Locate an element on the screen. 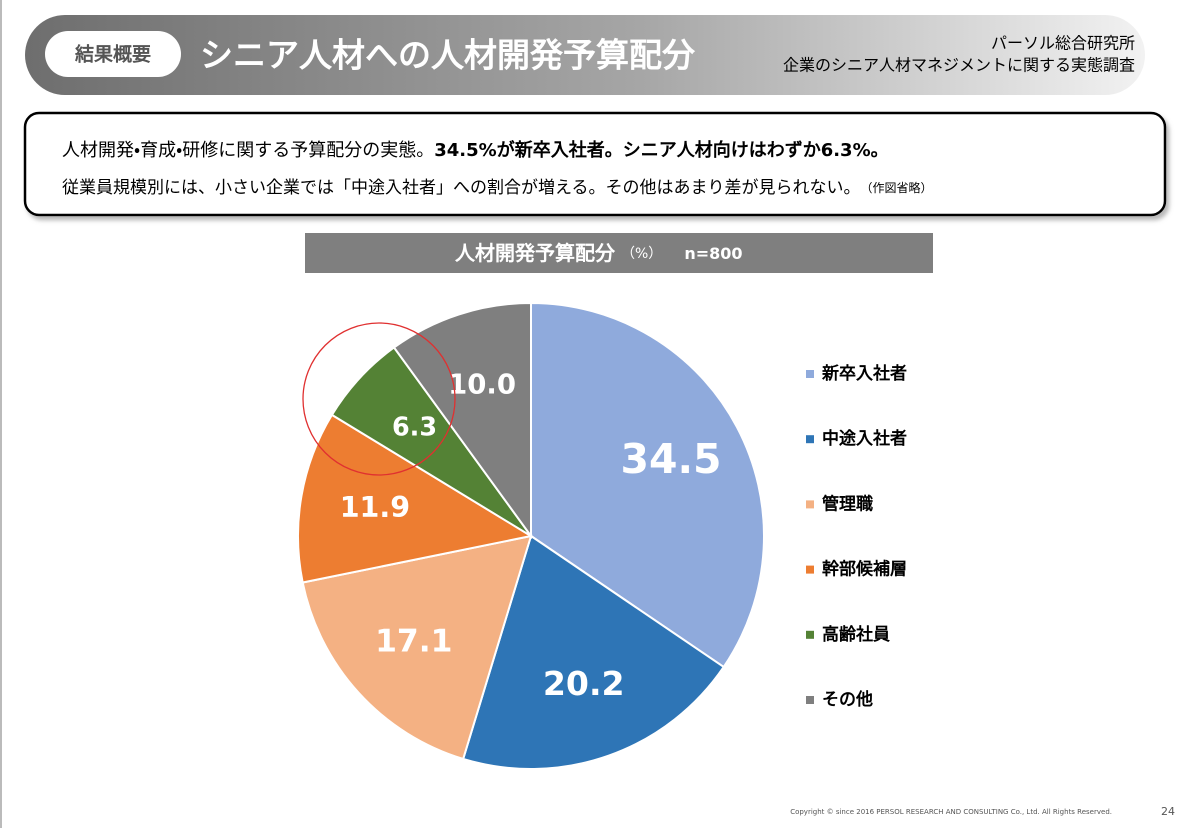 This screenshot has width=1200, height=832. slice-label: 10.0 is located at coordinates (482, 384).